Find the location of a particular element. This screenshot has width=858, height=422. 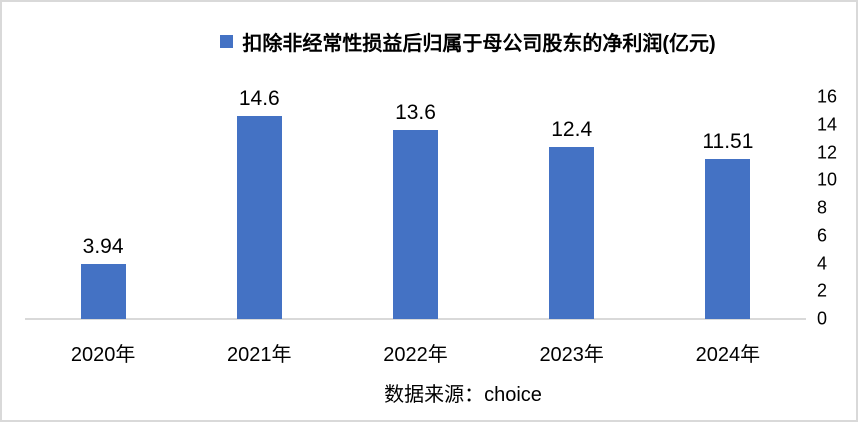

x-axis-label: 2020年 is located at coordinates (103, 355).